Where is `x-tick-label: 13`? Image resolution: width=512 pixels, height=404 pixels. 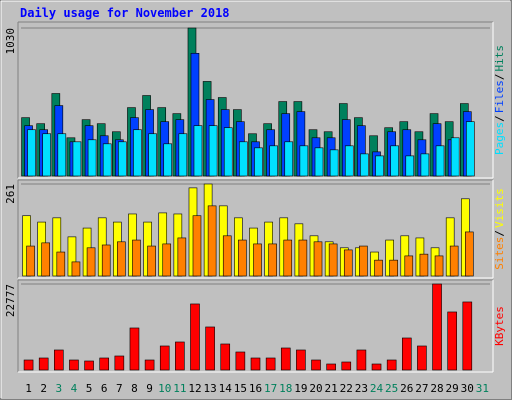 x-tick-label: 13 is located at coordinates (209, 388).